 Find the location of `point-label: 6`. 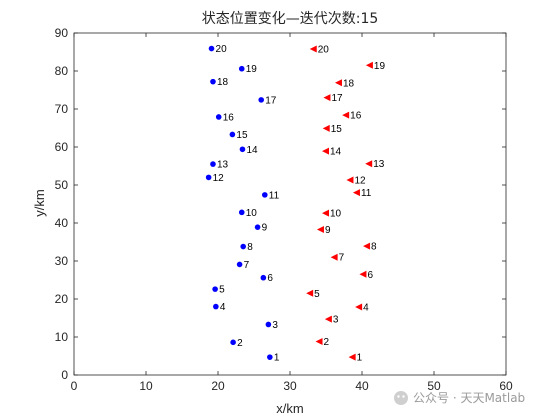

point-label: 6 is located at coordinates (370, 275).